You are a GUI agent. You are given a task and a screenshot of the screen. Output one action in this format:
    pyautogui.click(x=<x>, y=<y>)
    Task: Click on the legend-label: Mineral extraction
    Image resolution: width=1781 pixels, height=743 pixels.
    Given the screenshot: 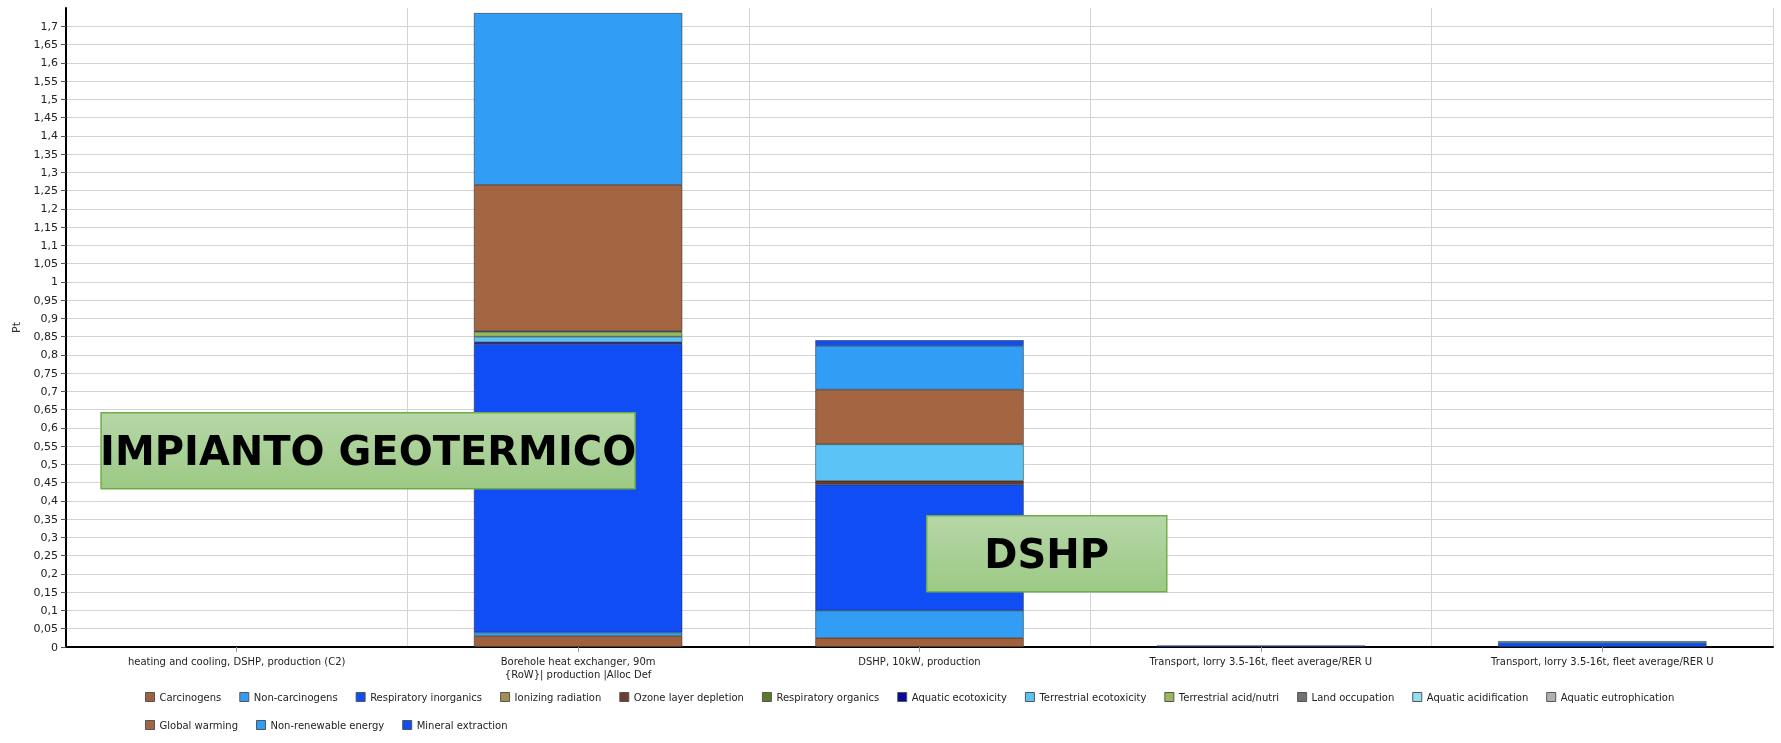 What is the action you would take?
    pyautogui.click(x=462, y=725)
    